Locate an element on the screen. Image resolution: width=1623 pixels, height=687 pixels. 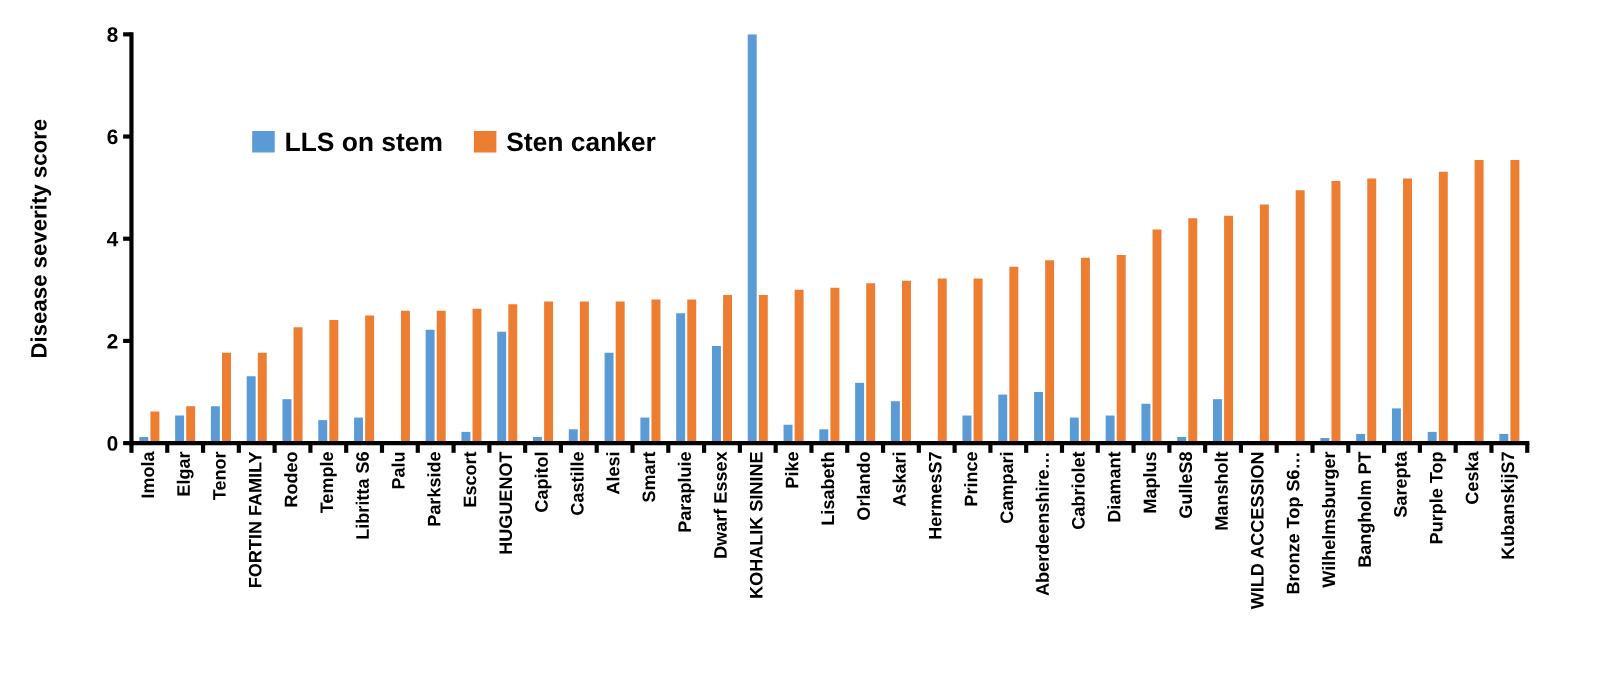
x-tick-label: Orlando is located at coordinates (863, 486).